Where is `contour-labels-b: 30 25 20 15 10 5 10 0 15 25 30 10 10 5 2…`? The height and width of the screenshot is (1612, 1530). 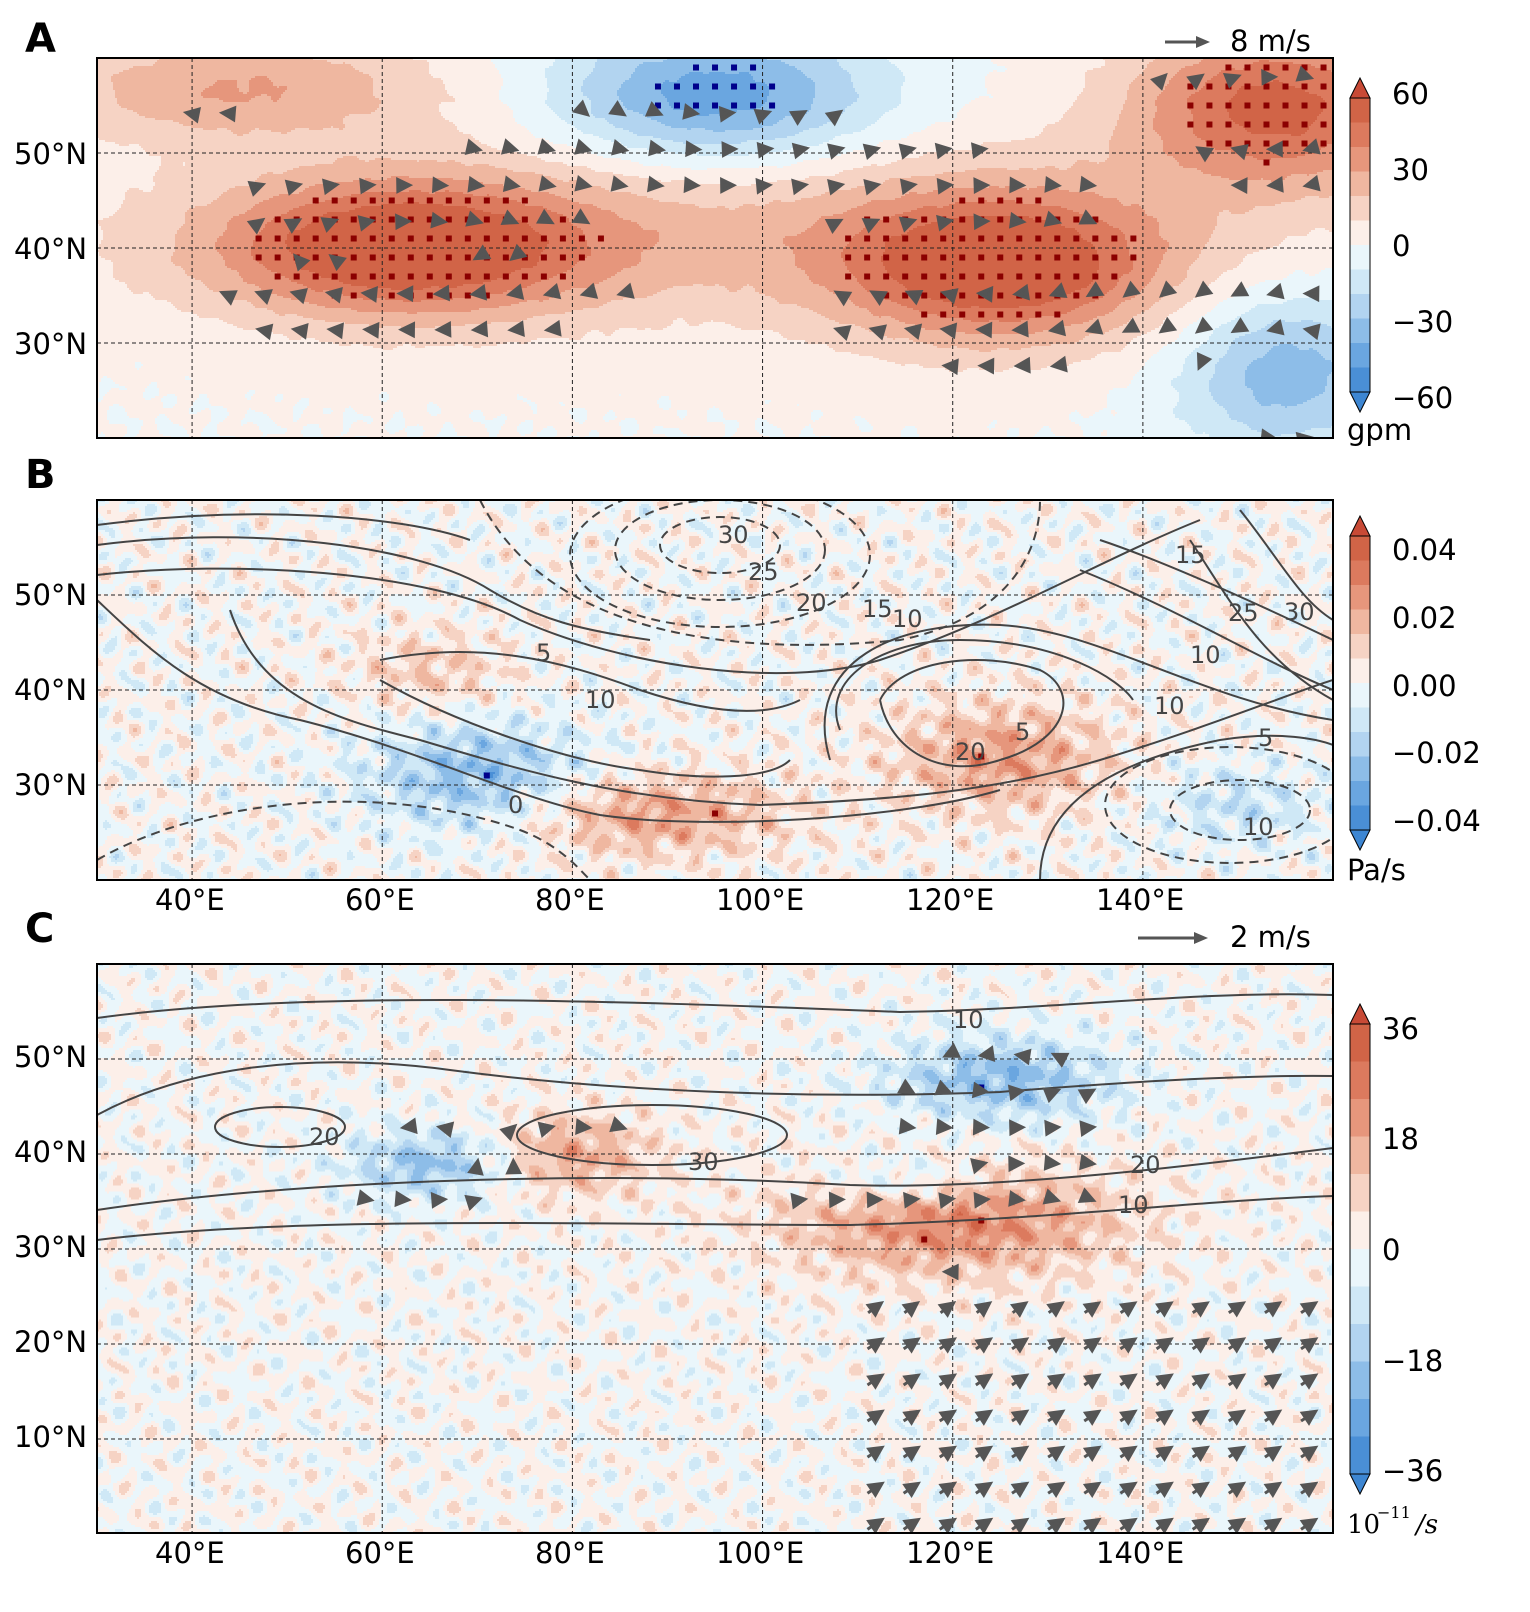
contour-labels-b: 30 25 20 15 10 5 10 0 15 25 30 10 10 5 2… is located at coordinates (911, 681).